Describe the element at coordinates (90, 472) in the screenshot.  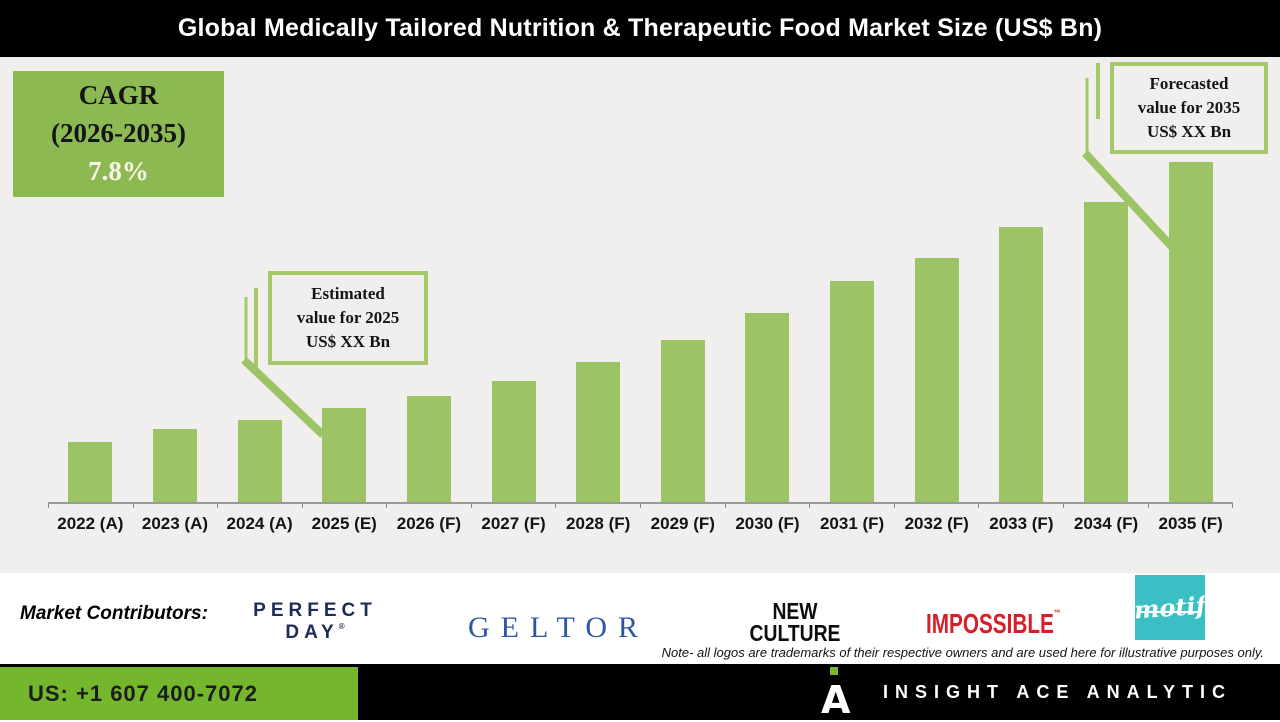
I see `bar-2022 (A)` at that location.